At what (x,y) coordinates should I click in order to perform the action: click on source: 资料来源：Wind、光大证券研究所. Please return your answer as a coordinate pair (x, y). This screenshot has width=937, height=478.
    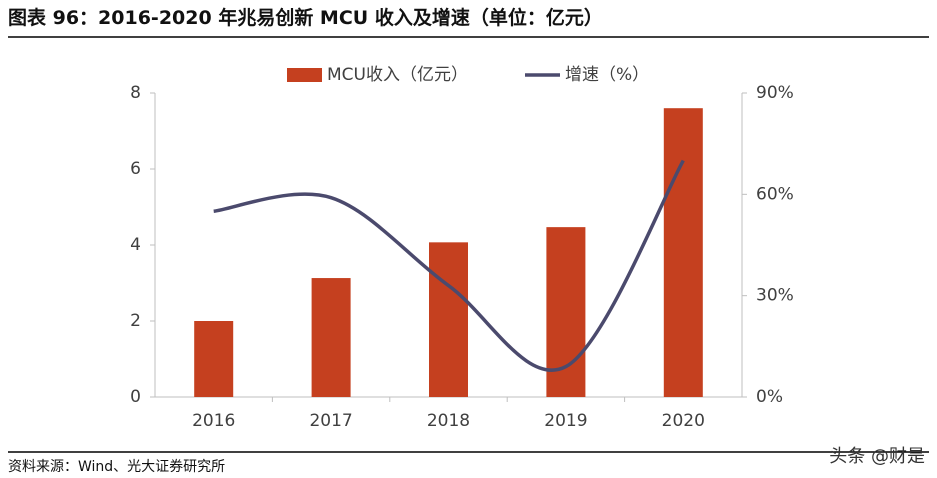
    Looking at the image, I should click on (116, 467).